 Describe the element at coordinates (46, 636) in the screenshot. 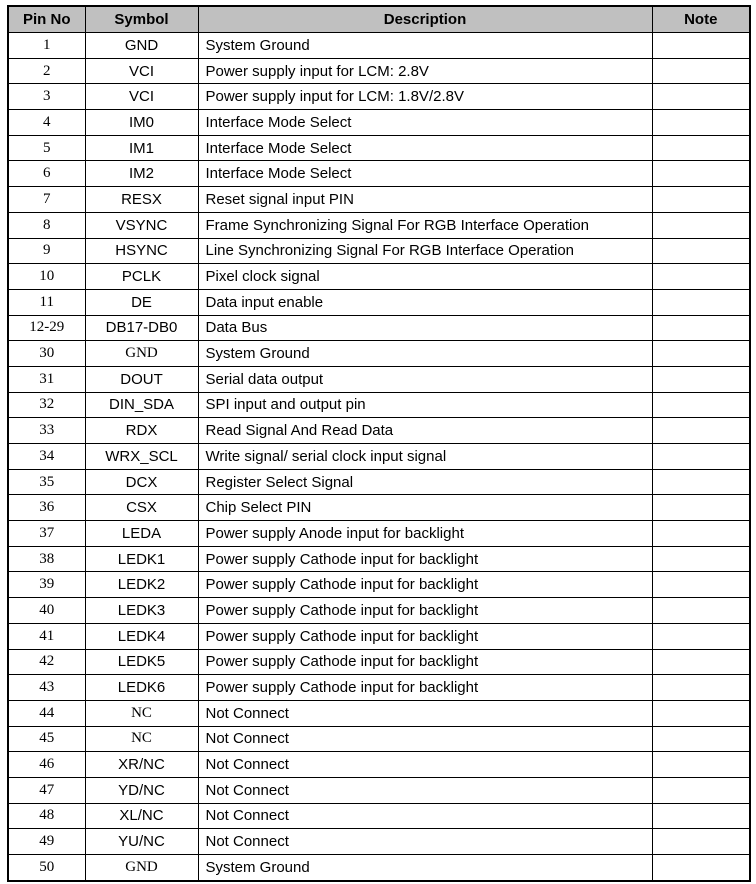

I see `pin-cell: 41` at that location.